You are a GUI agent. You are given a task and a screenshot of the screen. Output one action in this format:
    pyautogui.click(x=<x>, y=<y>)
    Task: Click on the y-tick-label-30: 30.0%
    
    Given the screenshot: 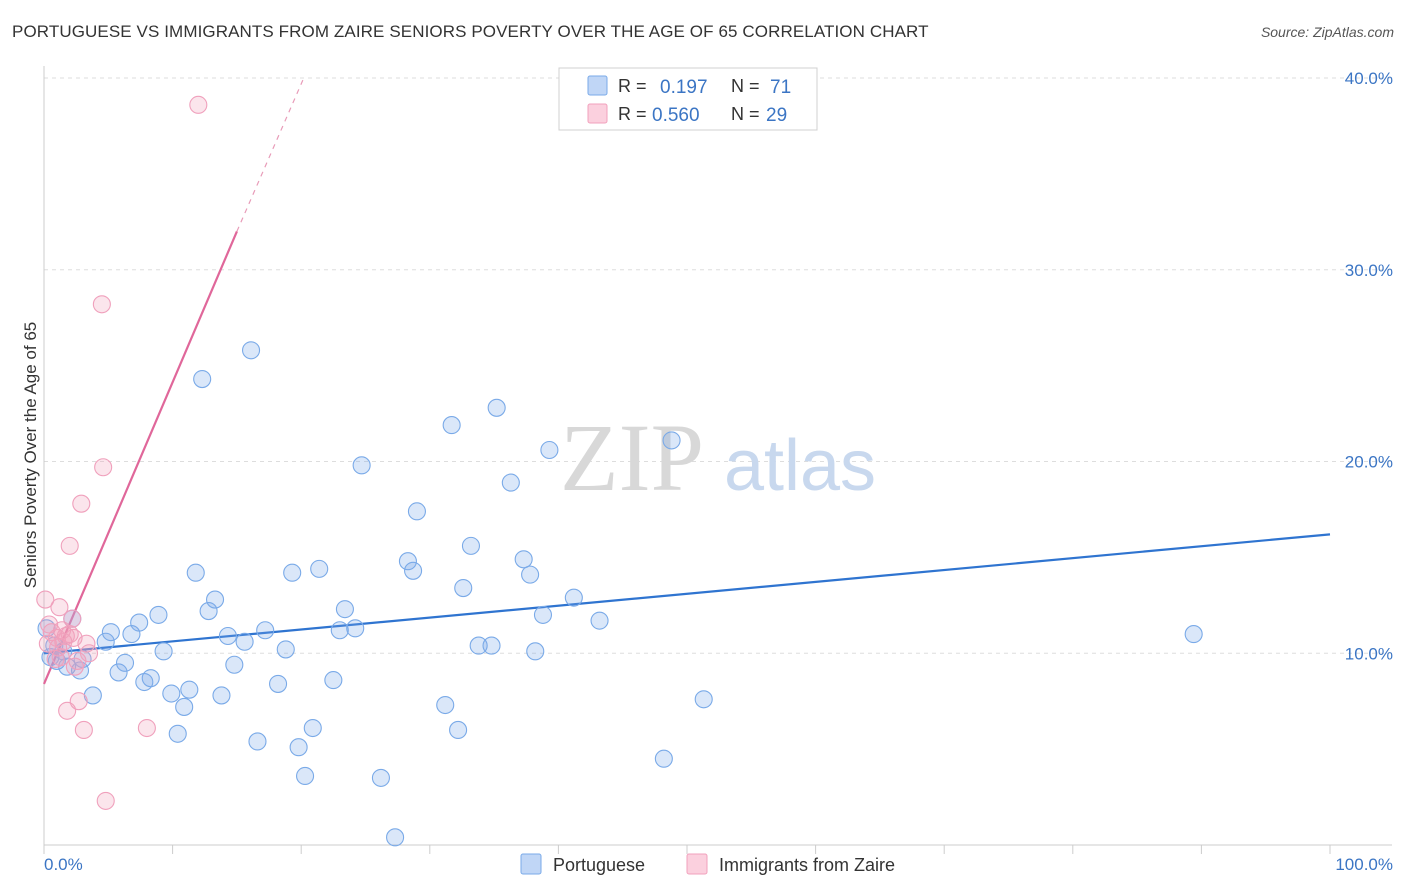 What is the action you would take?
    pyautogui.click(x=1369, y=270)
    